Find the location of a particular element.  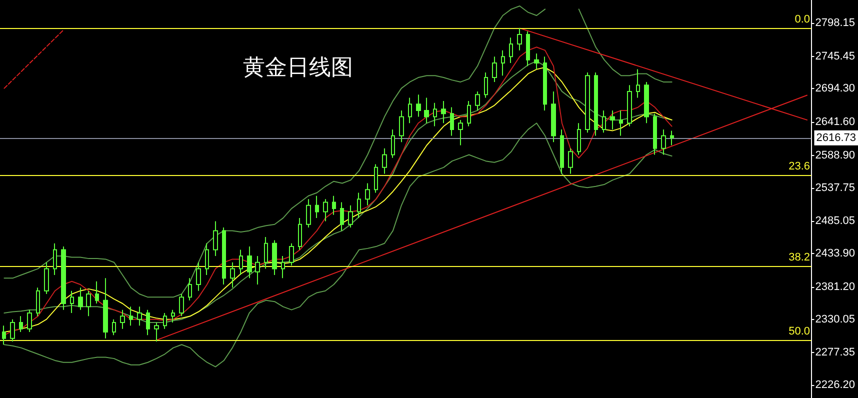

annotation: 38.2 is located at coordinates (799, 258).